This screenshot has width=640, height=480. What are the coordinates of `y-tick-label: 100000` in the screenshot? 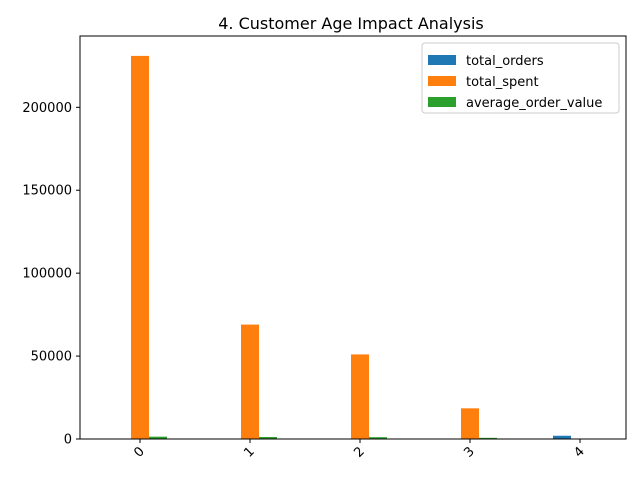 It's located at (47, 274).